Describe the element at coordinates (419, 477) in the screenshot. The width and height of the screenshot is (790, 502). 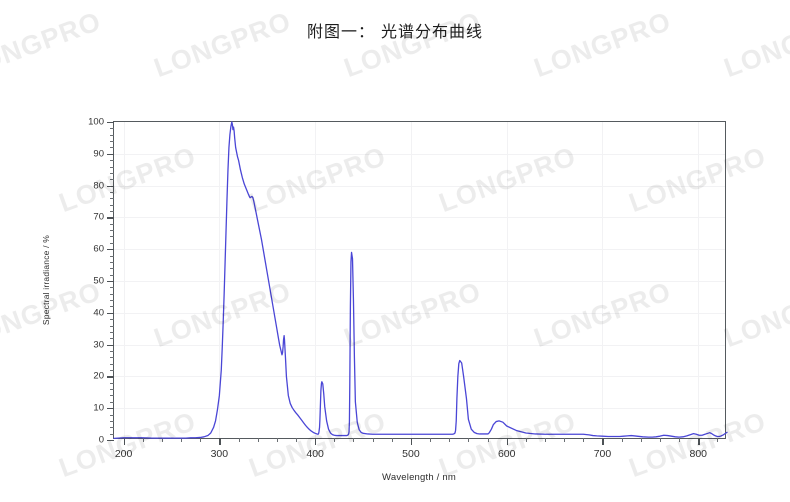
I see `x-axis-title: Wavelength / nm` at that location.